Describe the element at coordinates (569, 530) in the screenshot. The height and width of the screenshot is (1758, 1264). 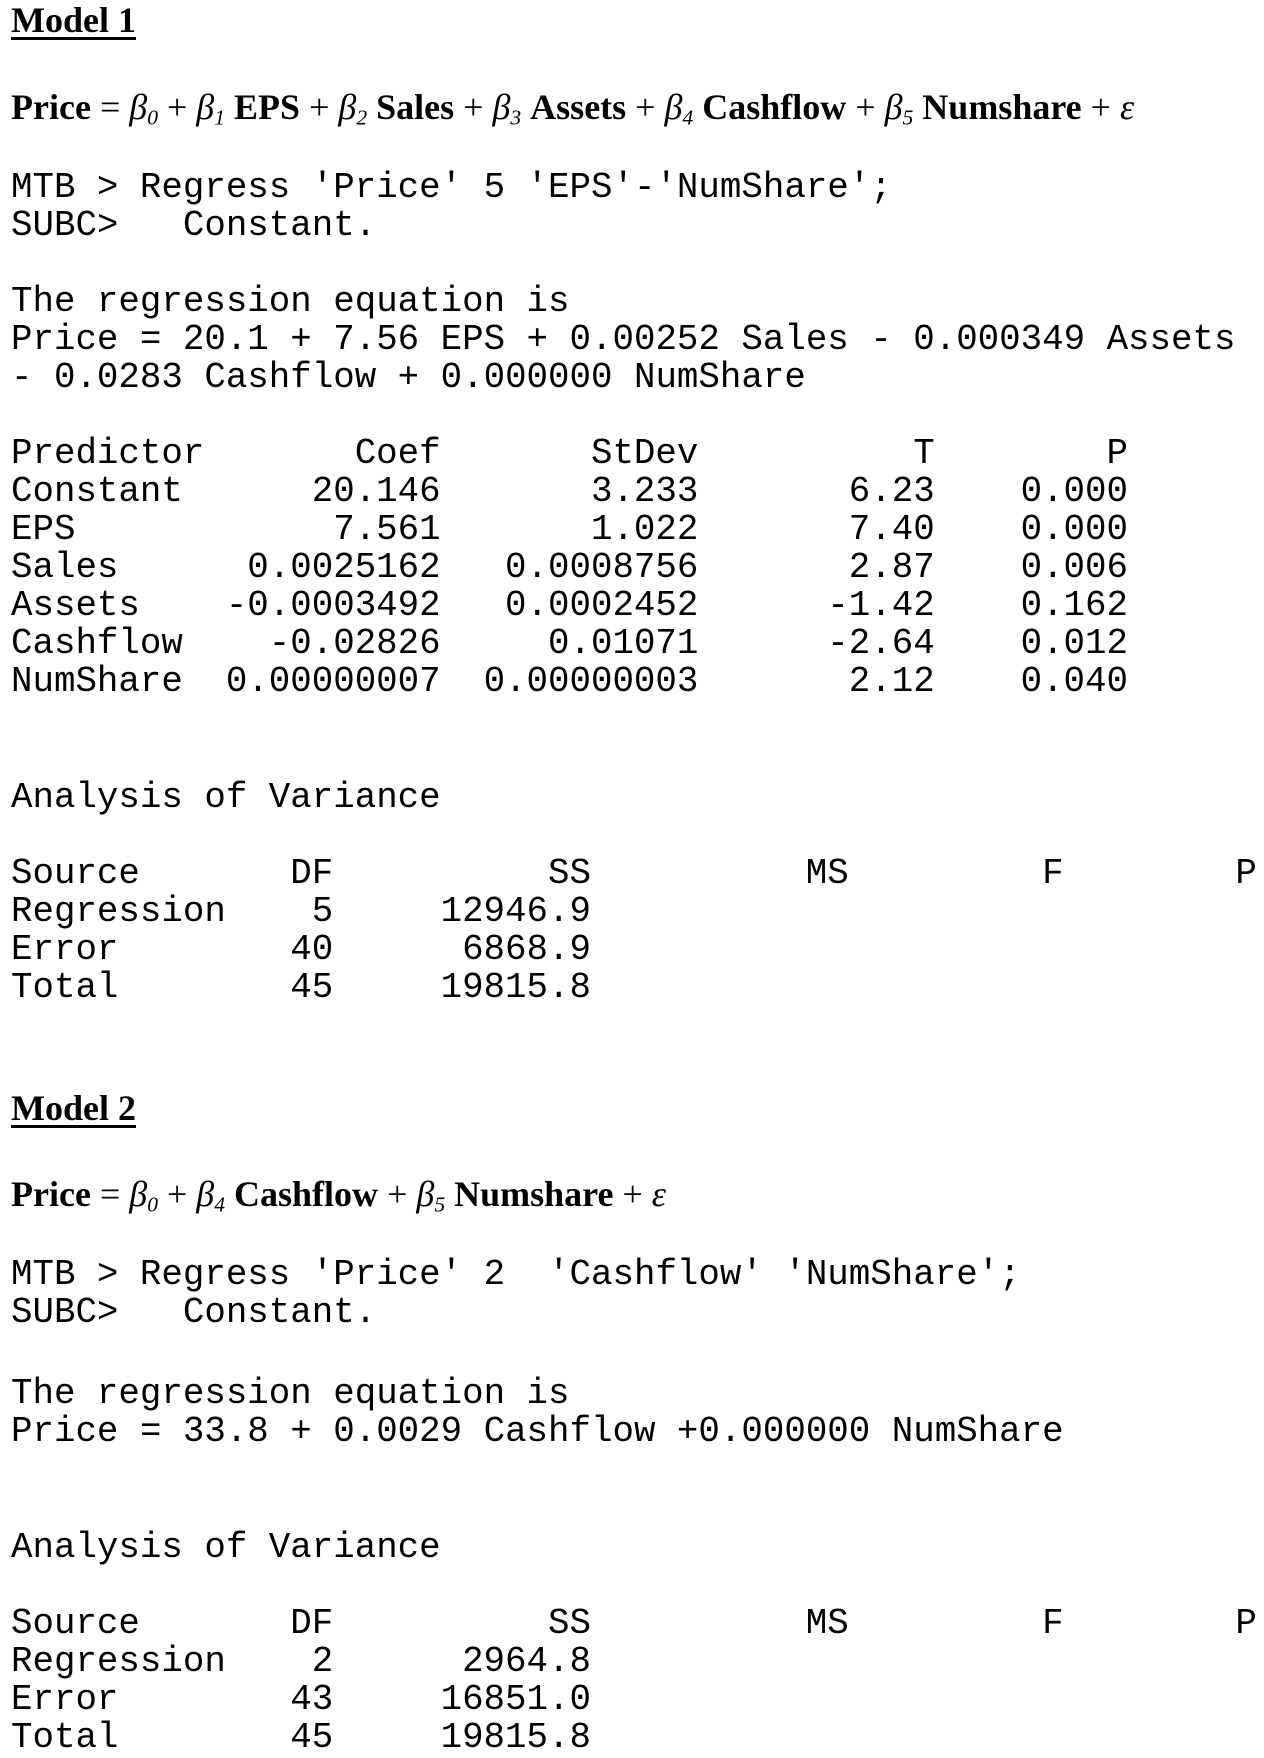
I see `table-row: EPS 7.561 1.022 7.40 0.000` at that location.